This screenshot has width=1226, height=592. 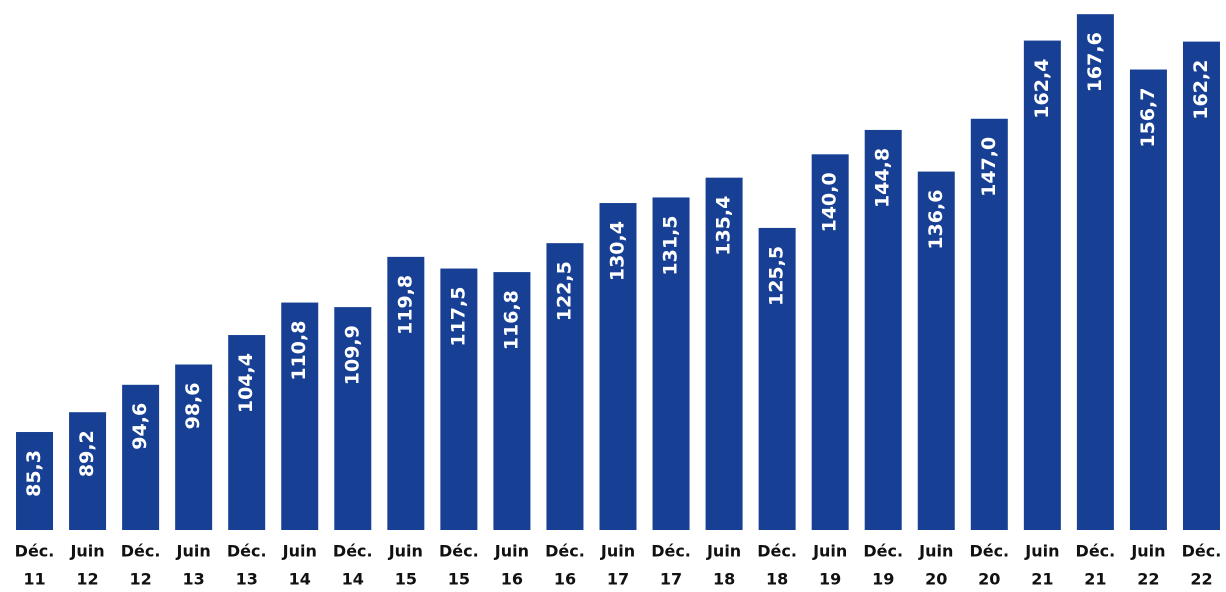 What do you see at coordinates (1095, 62) in the screenshot?
I see `value-label: 167,6` at bounding box center [1095, 62].